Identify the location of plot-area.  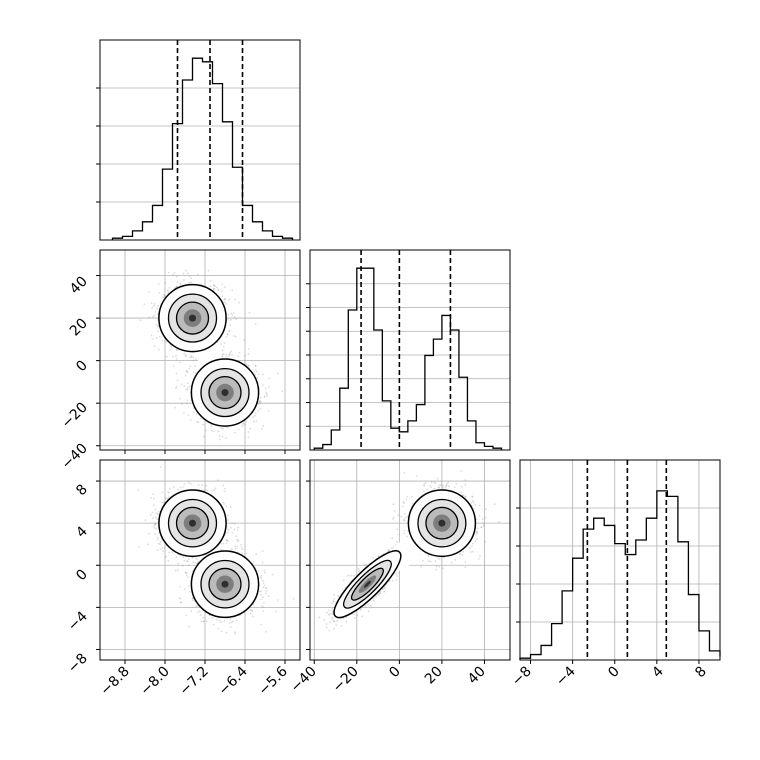
(410, 350).